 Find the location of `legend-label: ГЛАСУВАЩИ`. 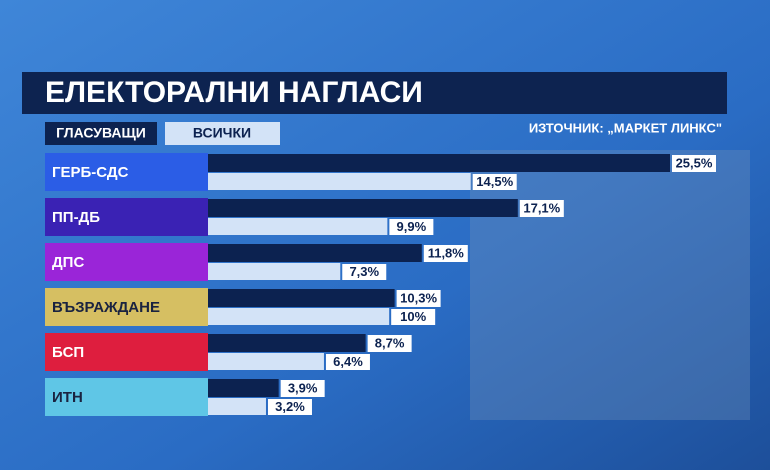

legend-label: ГЛАСУВАЩИ is located at coordinates (101, 133).